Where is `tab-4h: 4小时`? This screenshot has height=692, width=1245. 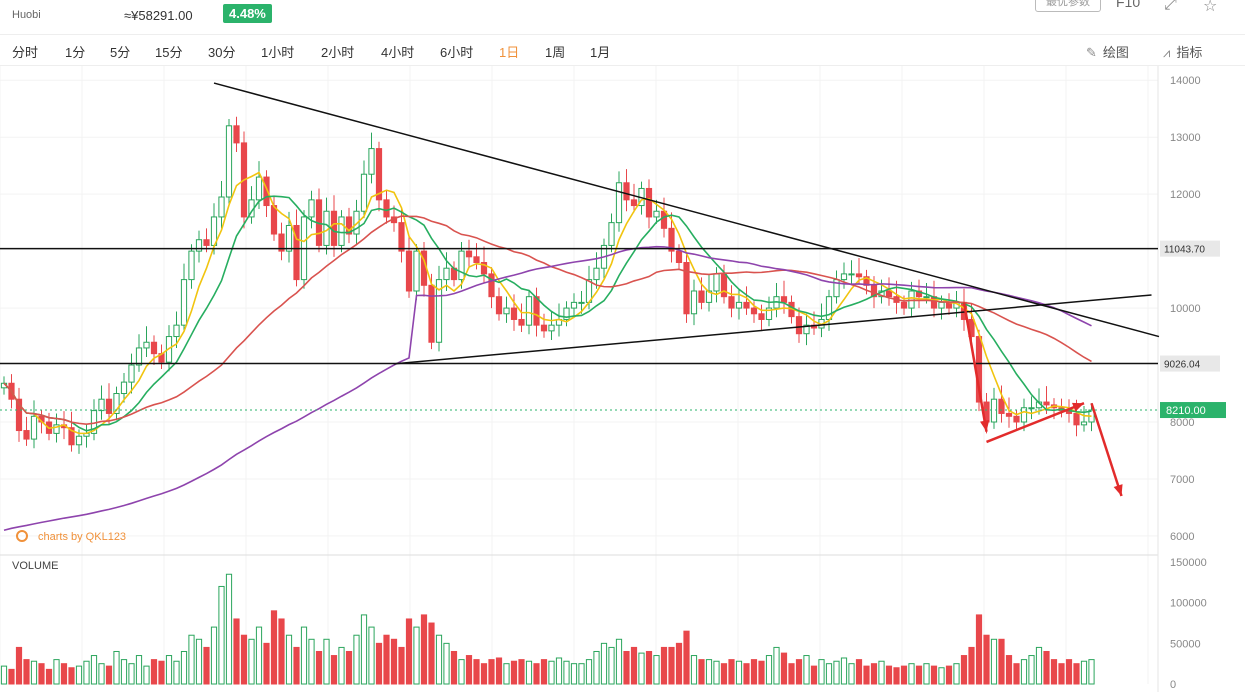
tab-4h: 4小时 is located at coordinates (398, 52).